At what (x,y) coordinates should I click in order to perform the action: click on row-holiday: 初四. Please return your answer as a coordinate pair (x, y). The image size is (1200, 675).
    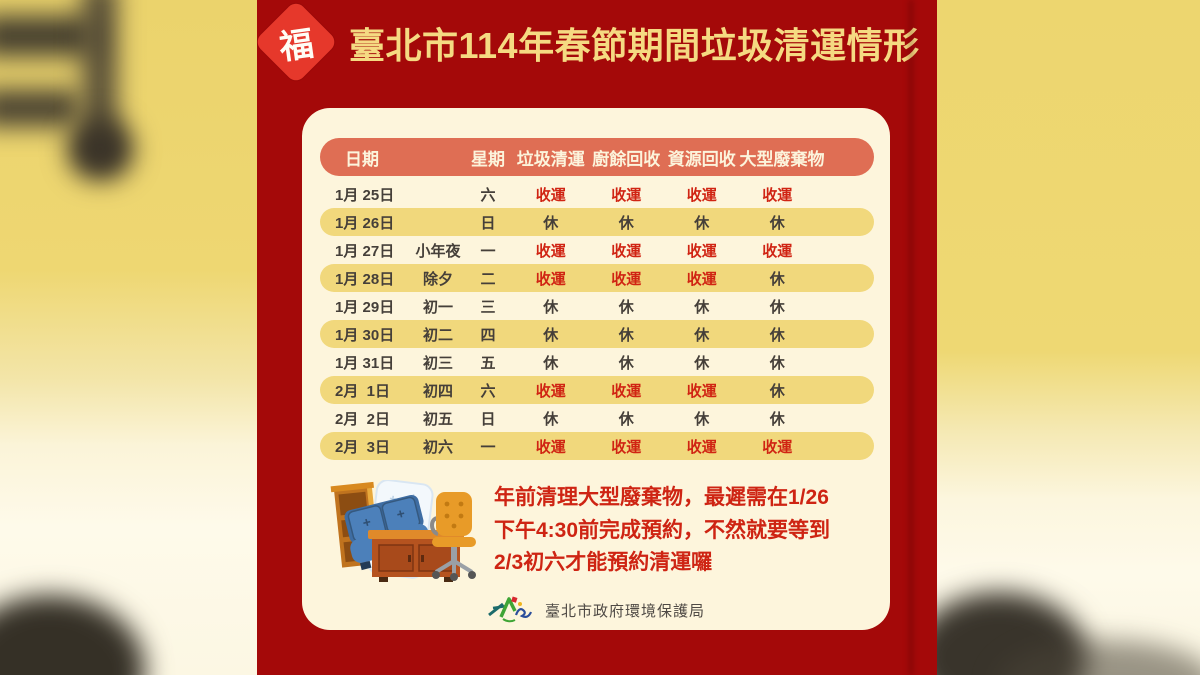
    Looking at the image, I should click on (437, 391).